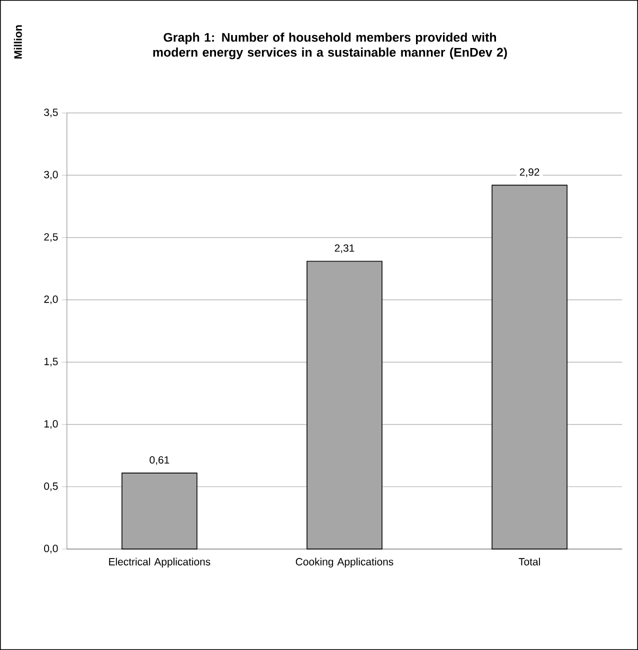 This screenshot has width=638, height=650. What do you see at coordinates (330, 46) in the screenshot?
I see `chart-title: Graph 1: Number of household members provided with modern energy services in a sustainable manner (EnDev 2)` at bounding box center [330, 46].